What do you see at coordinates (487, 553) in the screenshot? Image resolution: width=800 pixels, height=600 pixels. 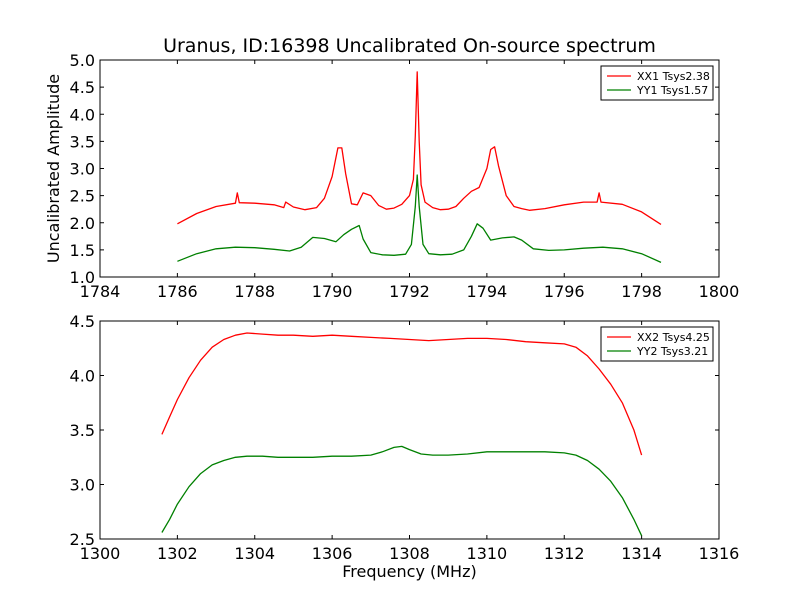 I see `x-tick-label: 1310` at bounding box center [487, 553].